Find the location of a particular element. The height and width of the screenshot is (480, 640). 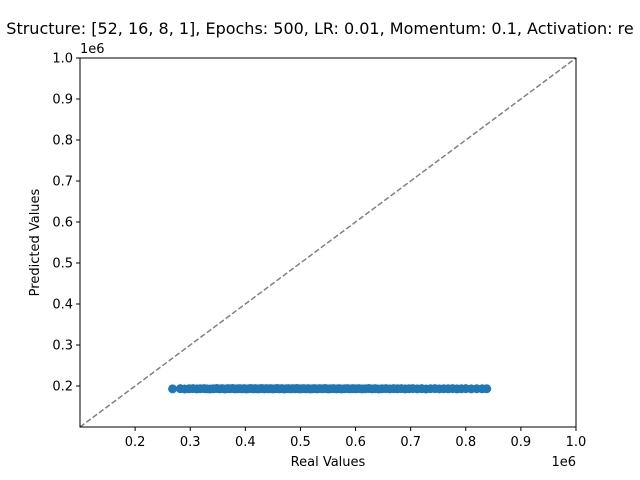

x-tick-label: 0.6 is located at coordinates (355, 442).